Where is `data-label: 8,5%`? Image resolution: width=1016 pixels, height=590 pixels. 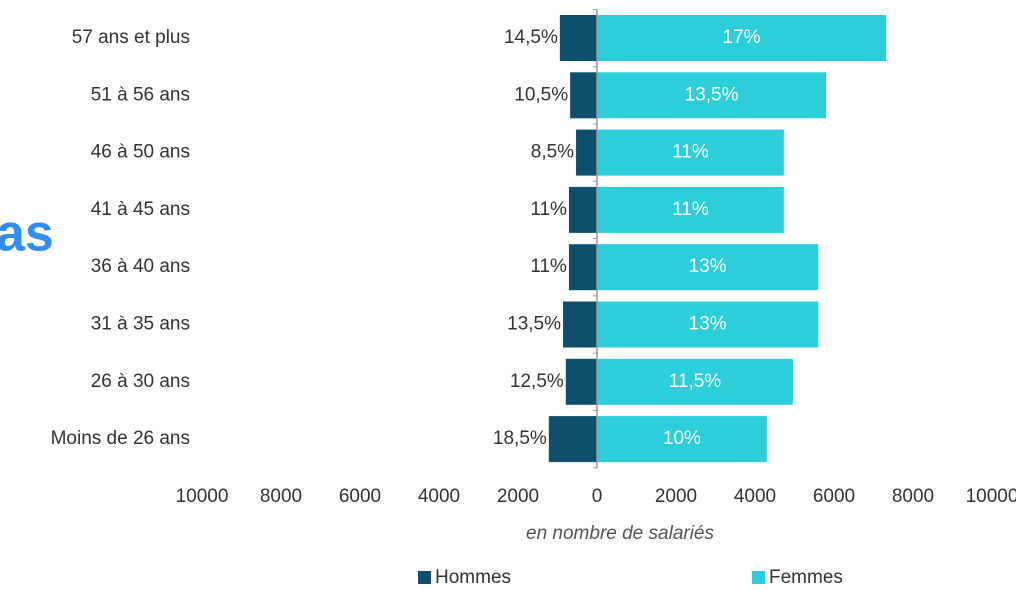 data-label: 8,5% is located at coordinates (552, 152).